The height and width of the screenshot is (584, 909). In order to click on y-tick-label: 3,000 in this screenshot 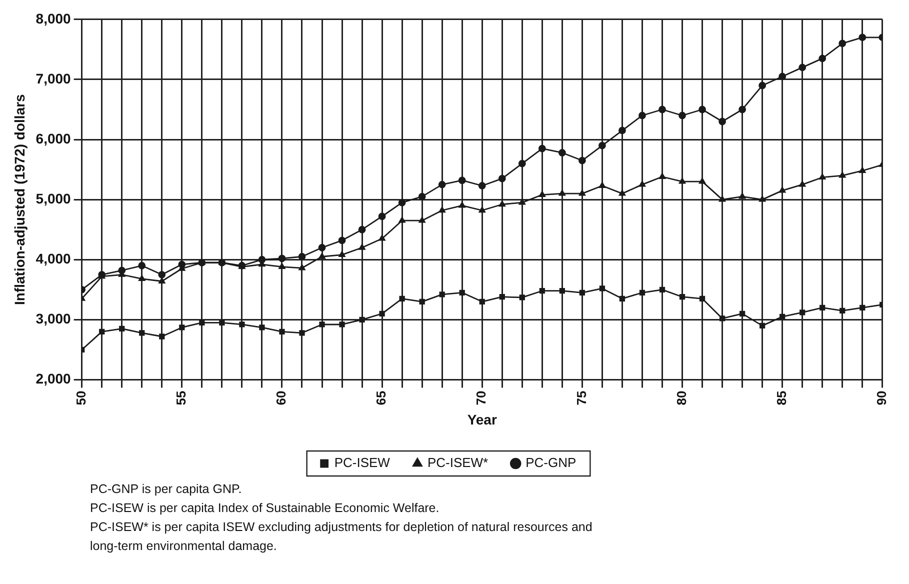, I will do `click(54, 318)`.